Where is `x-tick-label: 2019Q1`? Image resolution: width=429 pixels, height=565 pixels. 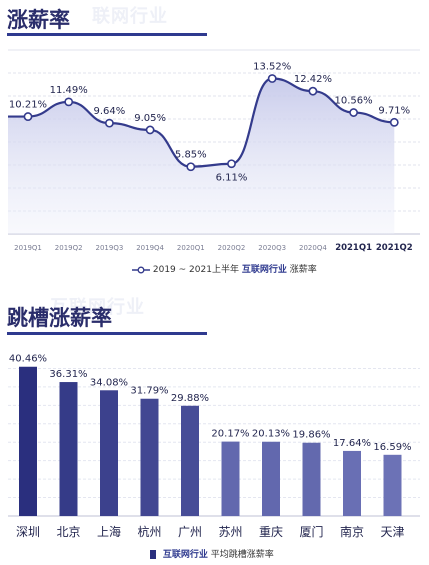 x-tick-label: 2019Q1 is located at coordinates (28, 248).